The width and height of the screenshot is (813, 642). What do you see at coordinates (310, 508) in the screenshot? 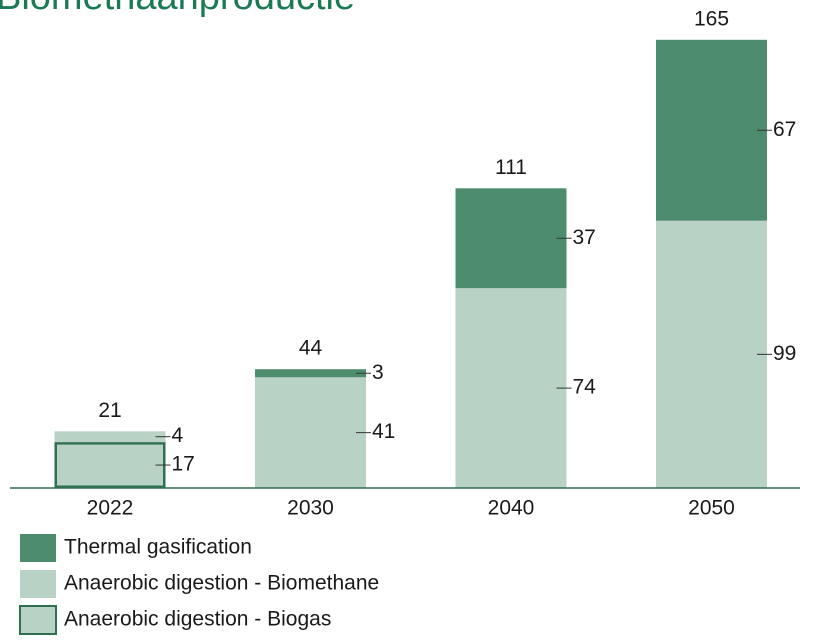
I see `x-tick-label: 2030` at bounding box center [310, 508].